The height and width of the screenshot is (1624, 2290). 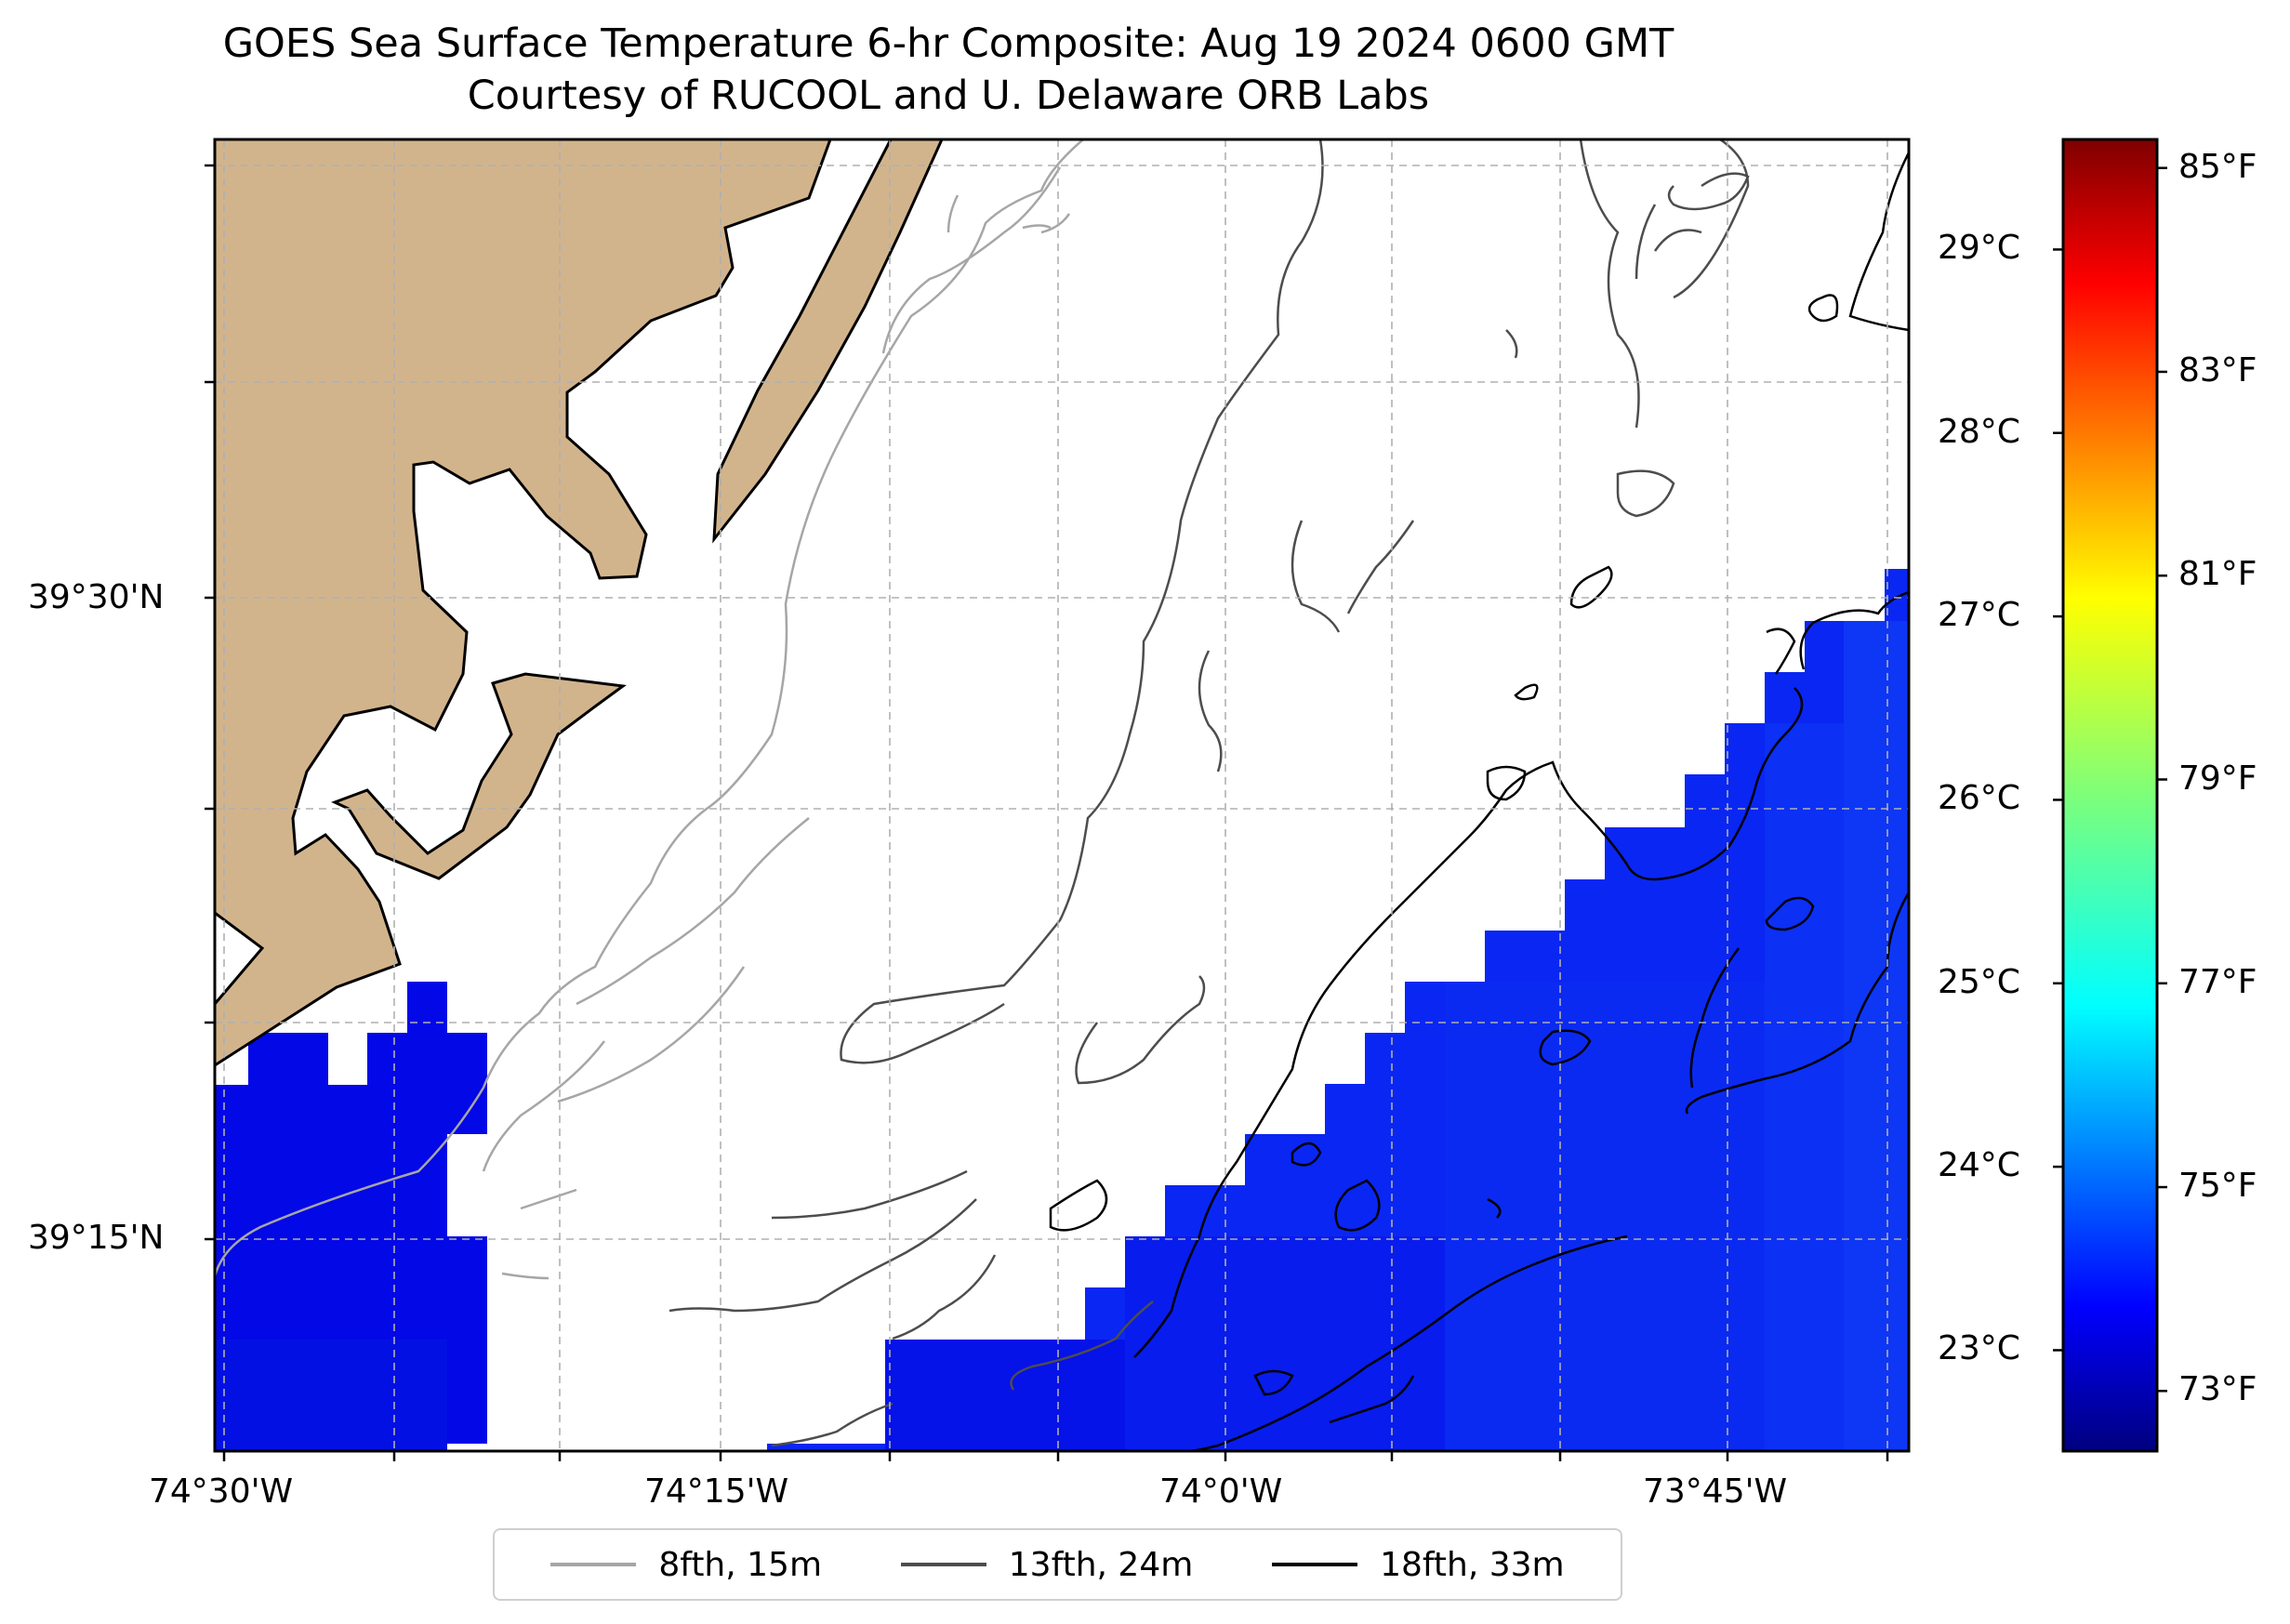 I want to click on land-peninsula, so click(x=479, y=776).